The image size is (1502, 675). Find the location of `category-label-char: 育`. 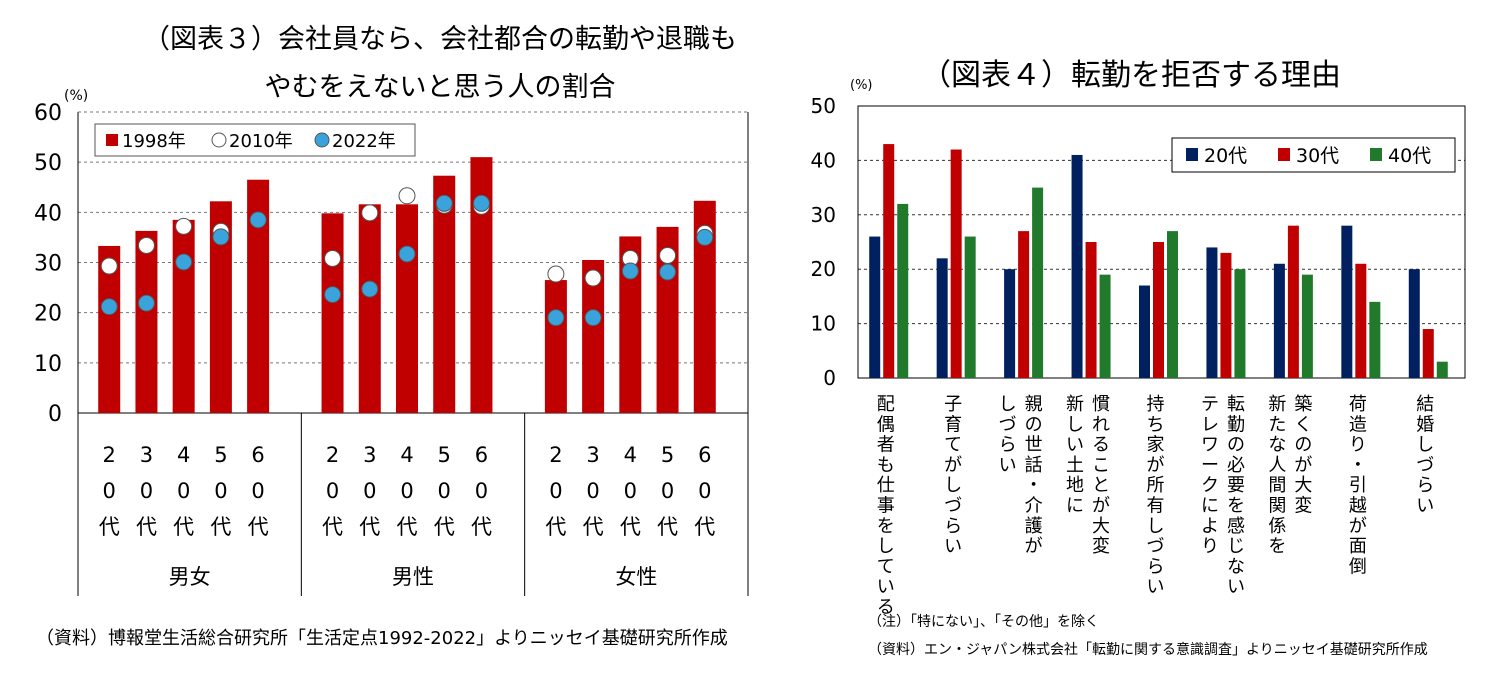

category-label-char: 育 is located at coordinates (953, 424).